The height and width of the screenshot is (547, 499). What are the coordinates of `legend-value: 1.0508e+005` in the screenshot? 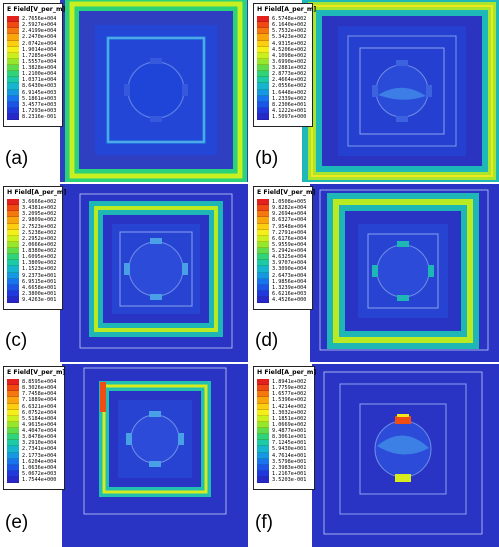 It's located at (289, 202).